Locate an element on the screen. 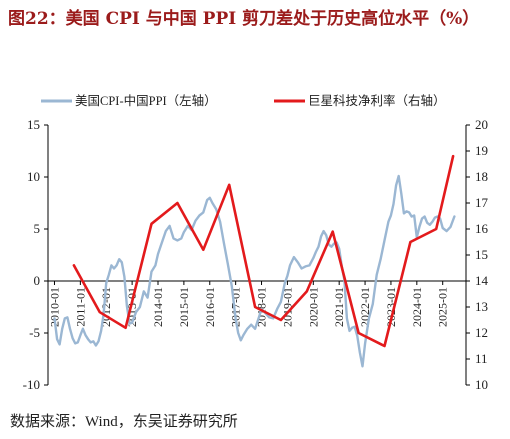 The image size is (510, 439). x-tick-label: 2022-01 is located at coordinates (365, 307).